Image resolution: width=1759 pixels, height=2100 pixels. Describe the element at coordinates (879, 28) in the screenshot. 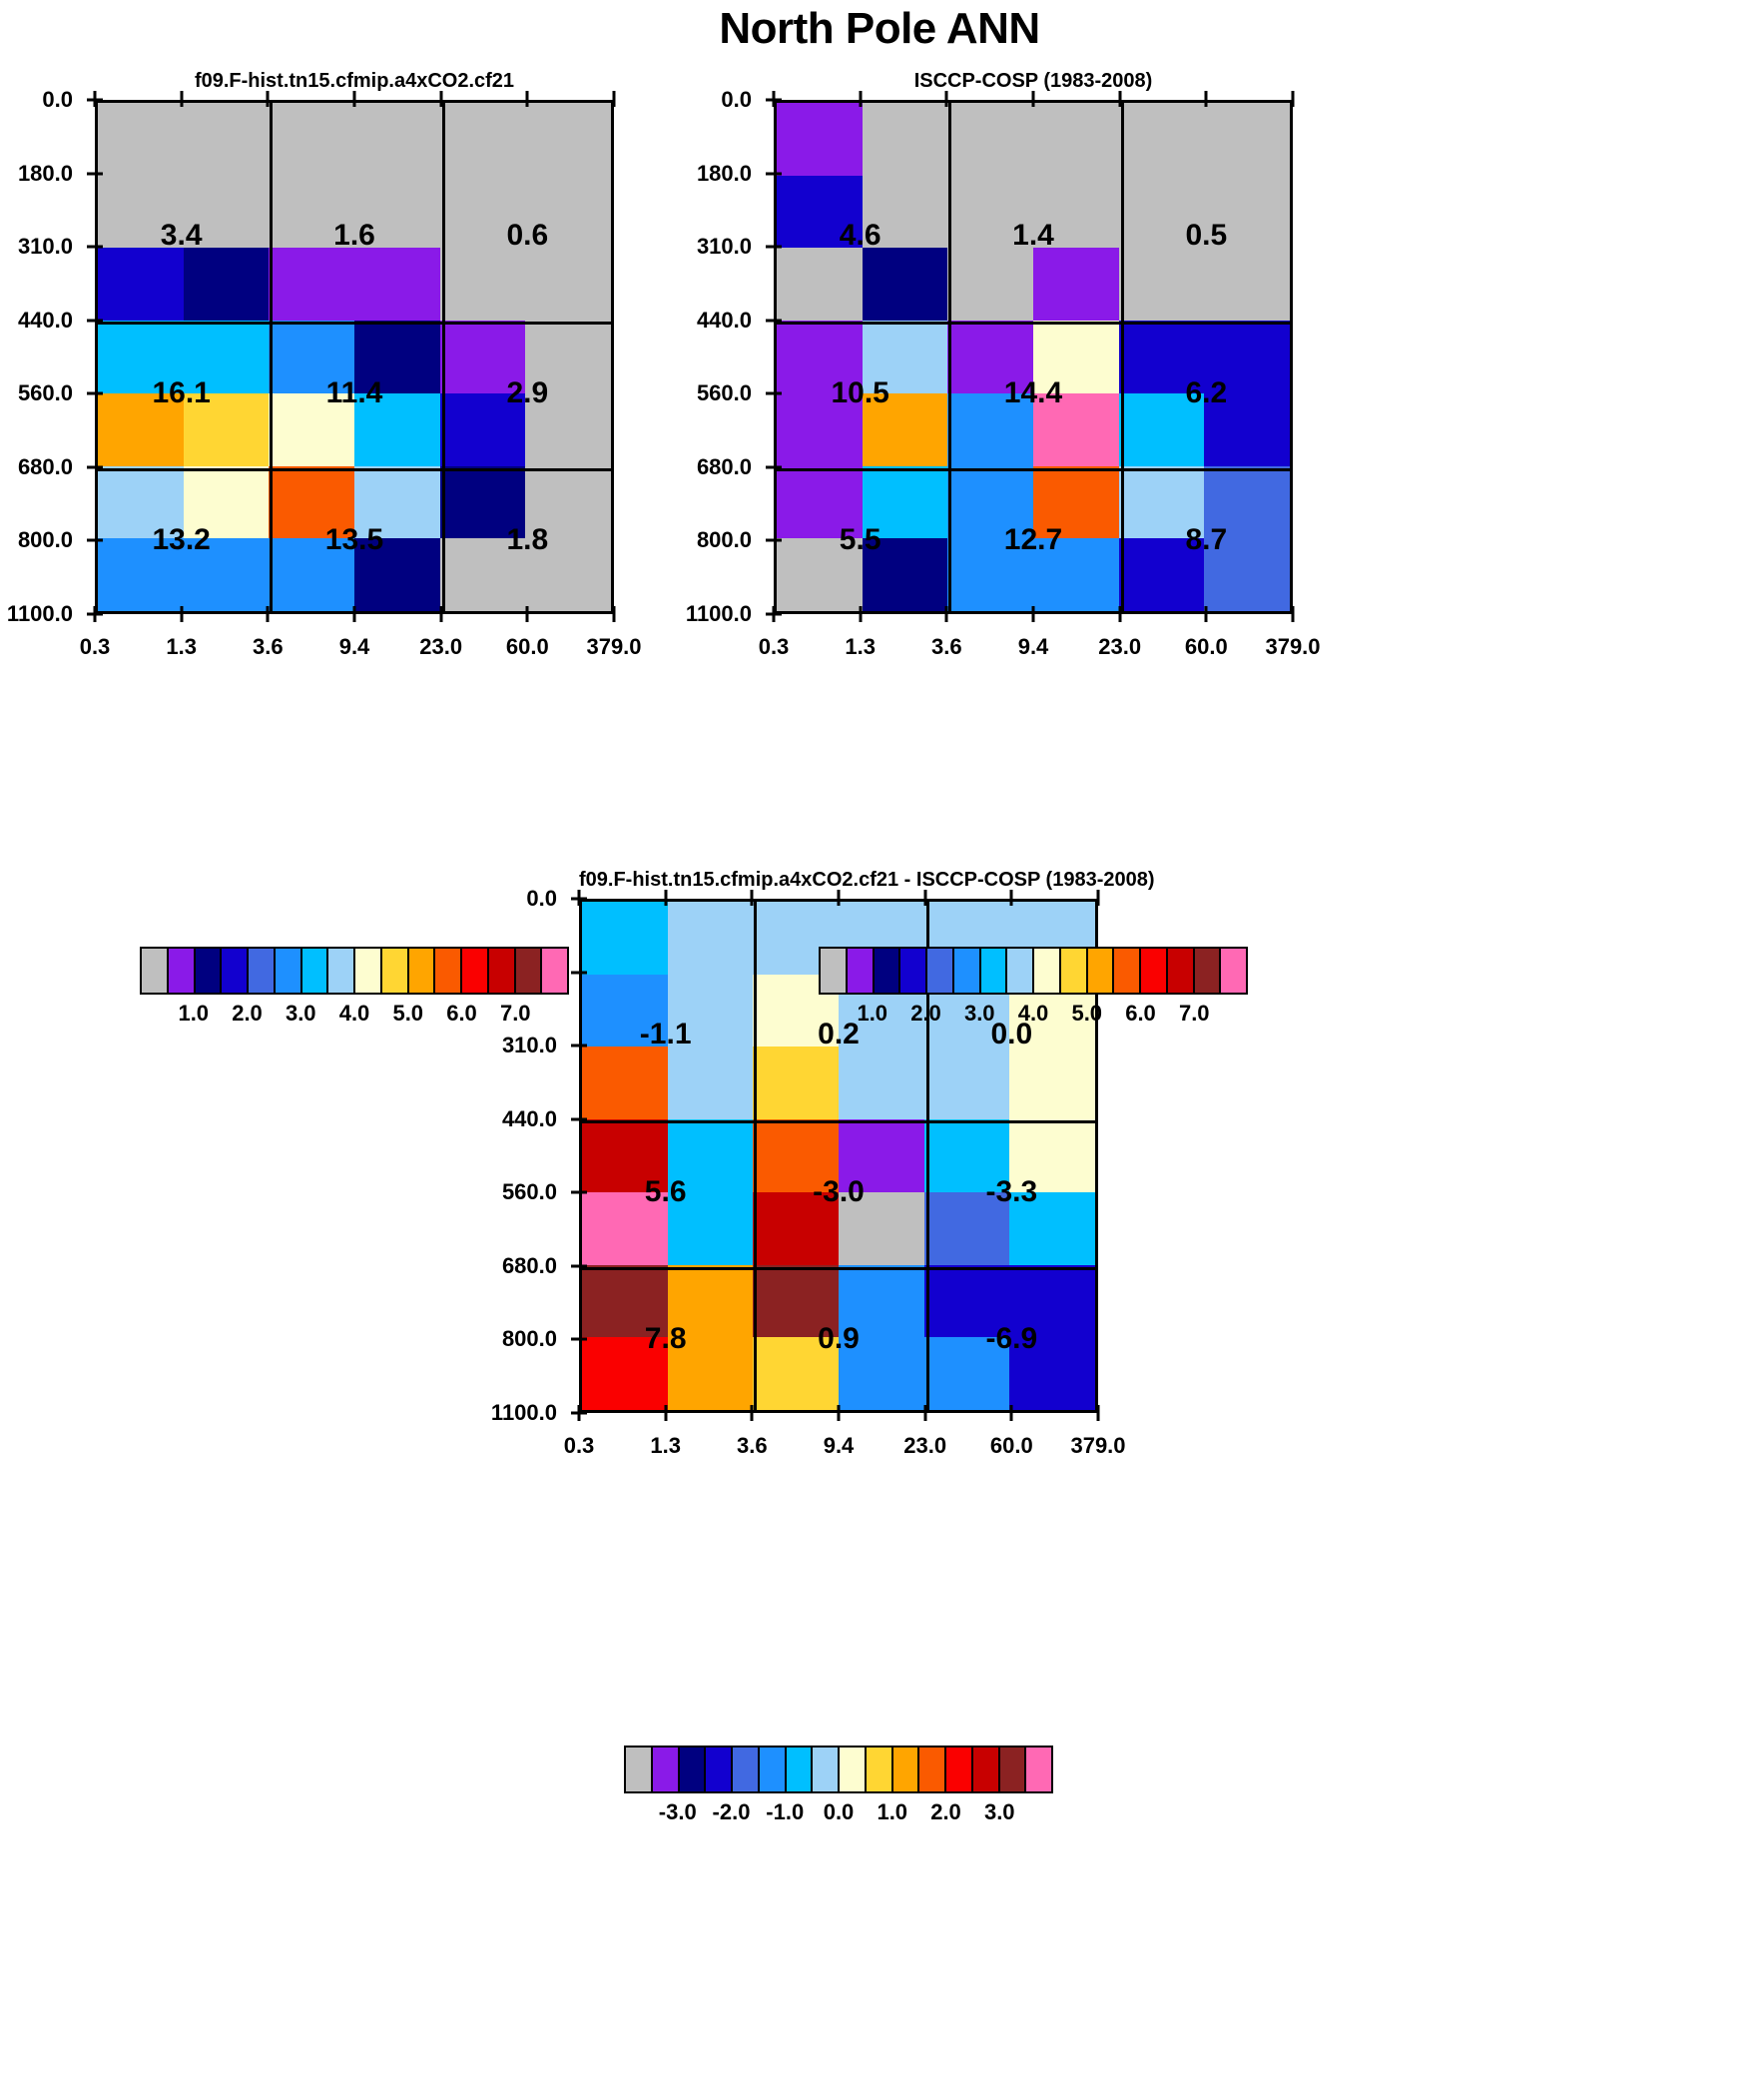

I see `figure-title: North Pole ANN` at that location.